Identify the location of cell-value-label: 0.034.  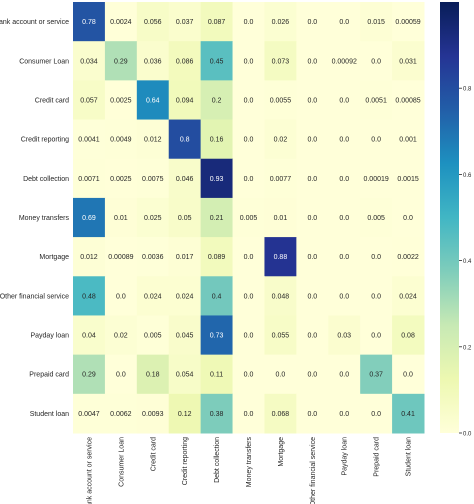
(89, 61).